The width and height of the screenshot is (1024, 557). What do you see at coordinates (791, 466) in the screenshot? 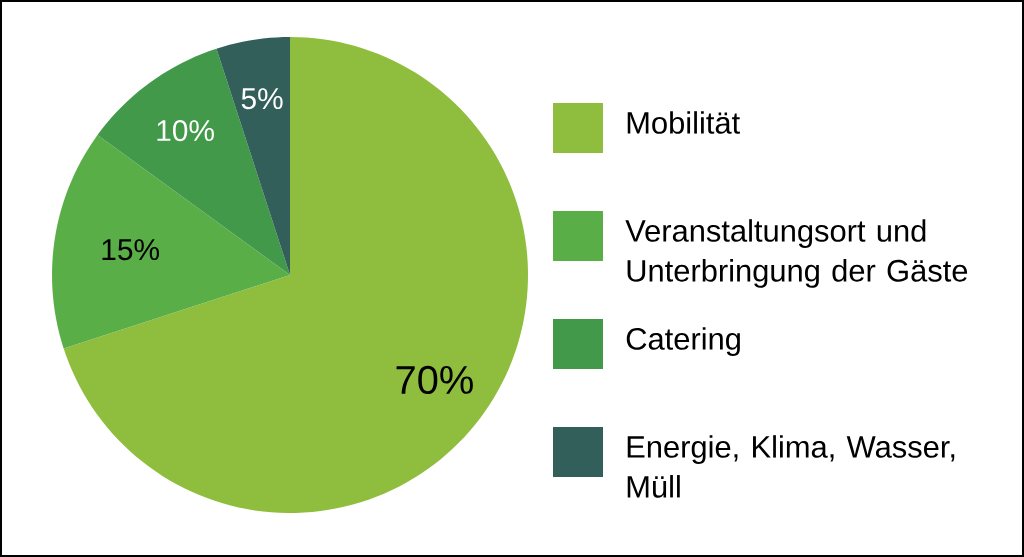
I see `legend-label: Energie, Klima, Wasser, Müll` at bounding box center [791, 466].